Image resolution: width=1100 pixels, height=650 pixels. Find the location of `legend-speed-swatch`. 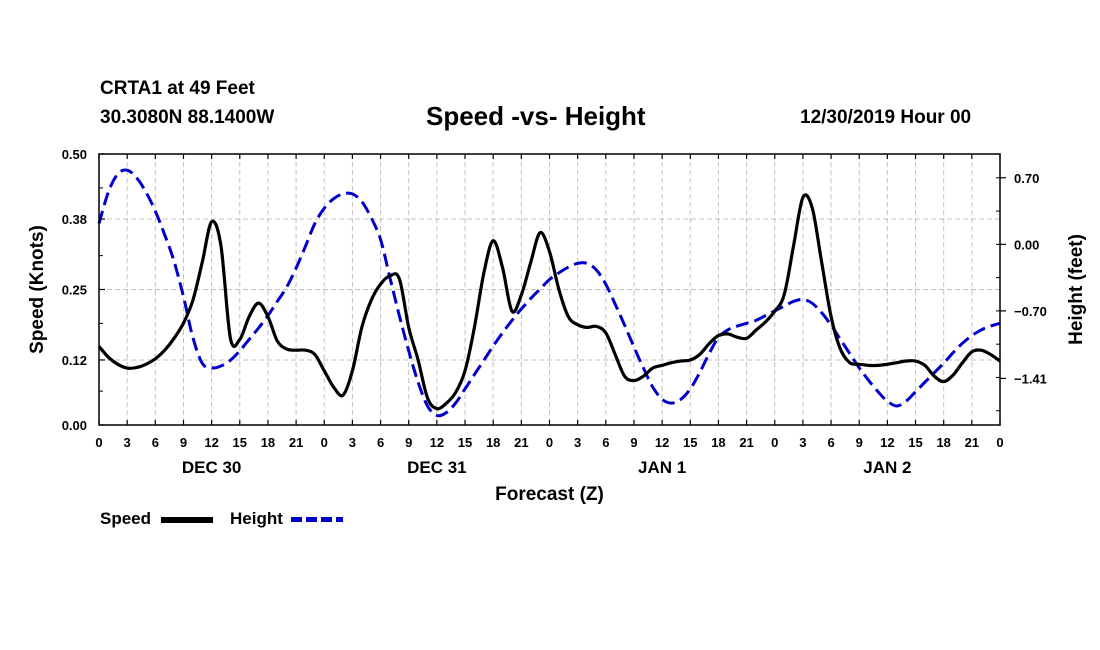

legend-speed-swatch is located at coordinates (187, 520).